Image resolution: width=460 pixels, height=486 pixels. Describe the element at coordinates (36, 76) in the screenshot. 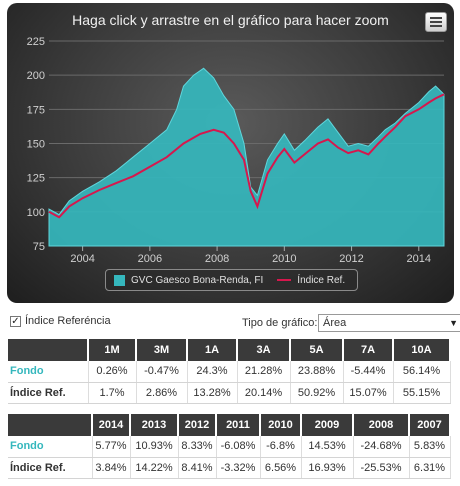

I see `y-tick-label: 200` at that location.